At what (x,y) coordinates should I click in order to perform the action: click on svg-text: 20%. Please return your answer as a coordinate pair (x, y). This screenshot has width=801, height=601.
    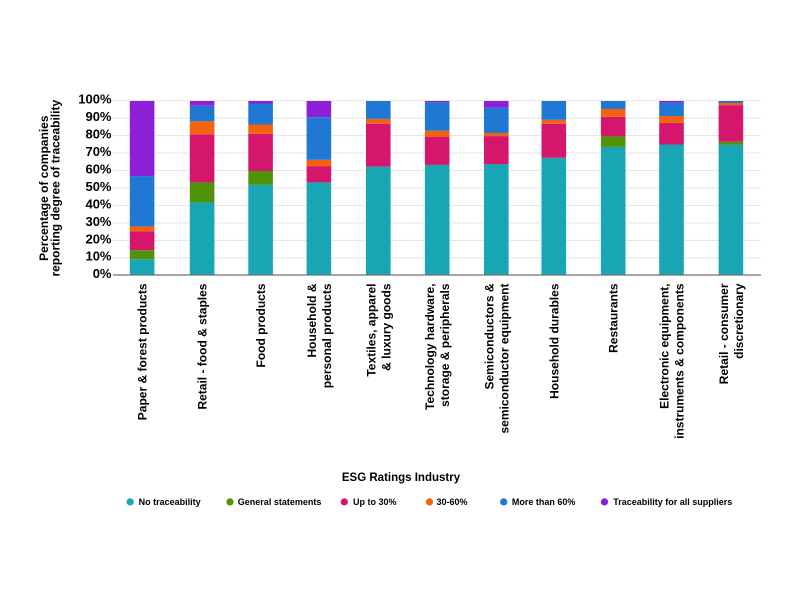
    Looking at the image, I should click on (98, 238).